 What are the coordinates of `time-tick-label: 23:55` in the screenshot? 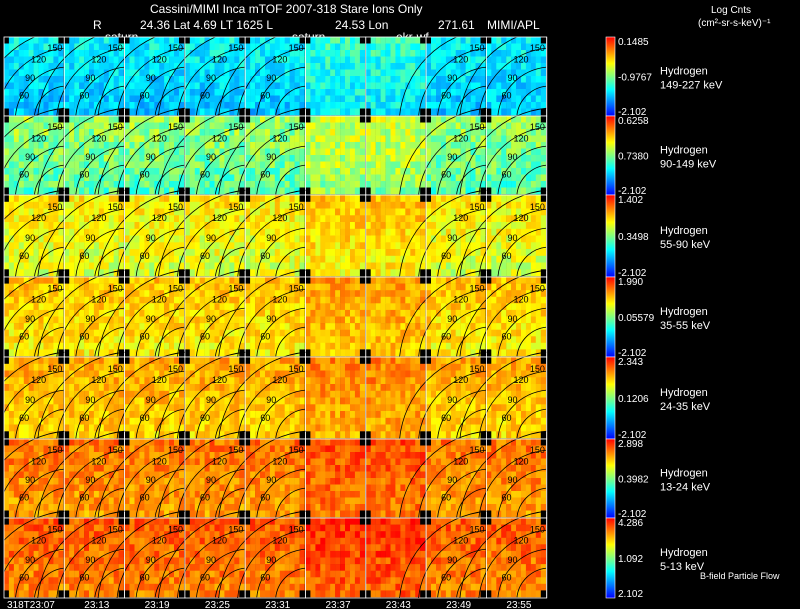 It's located at (518, 604).